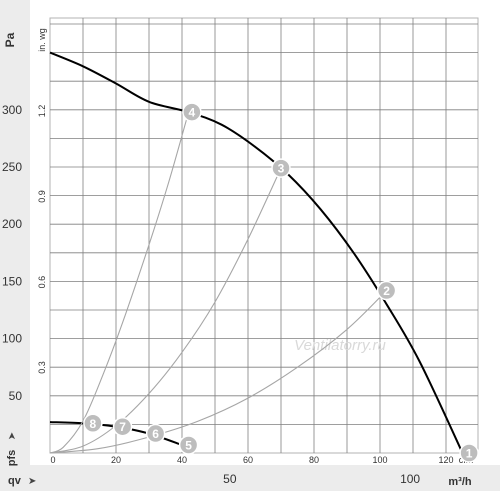 This screenshot has width=500, height=491. I want to click on point-label: 3, so click(281, 169).